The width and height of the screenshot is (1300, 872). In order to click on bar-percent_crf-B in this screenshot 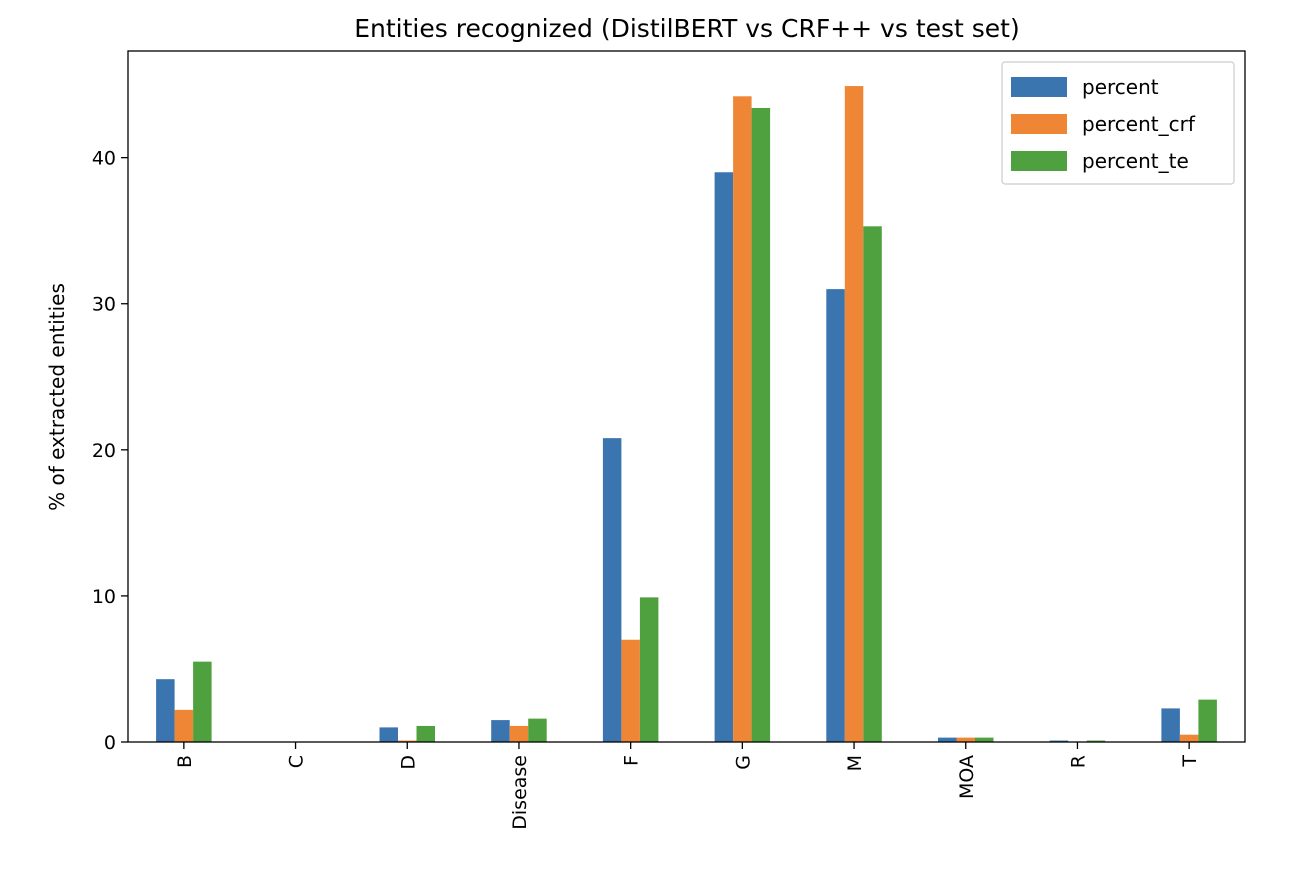, I will do `click(184, 725)`.